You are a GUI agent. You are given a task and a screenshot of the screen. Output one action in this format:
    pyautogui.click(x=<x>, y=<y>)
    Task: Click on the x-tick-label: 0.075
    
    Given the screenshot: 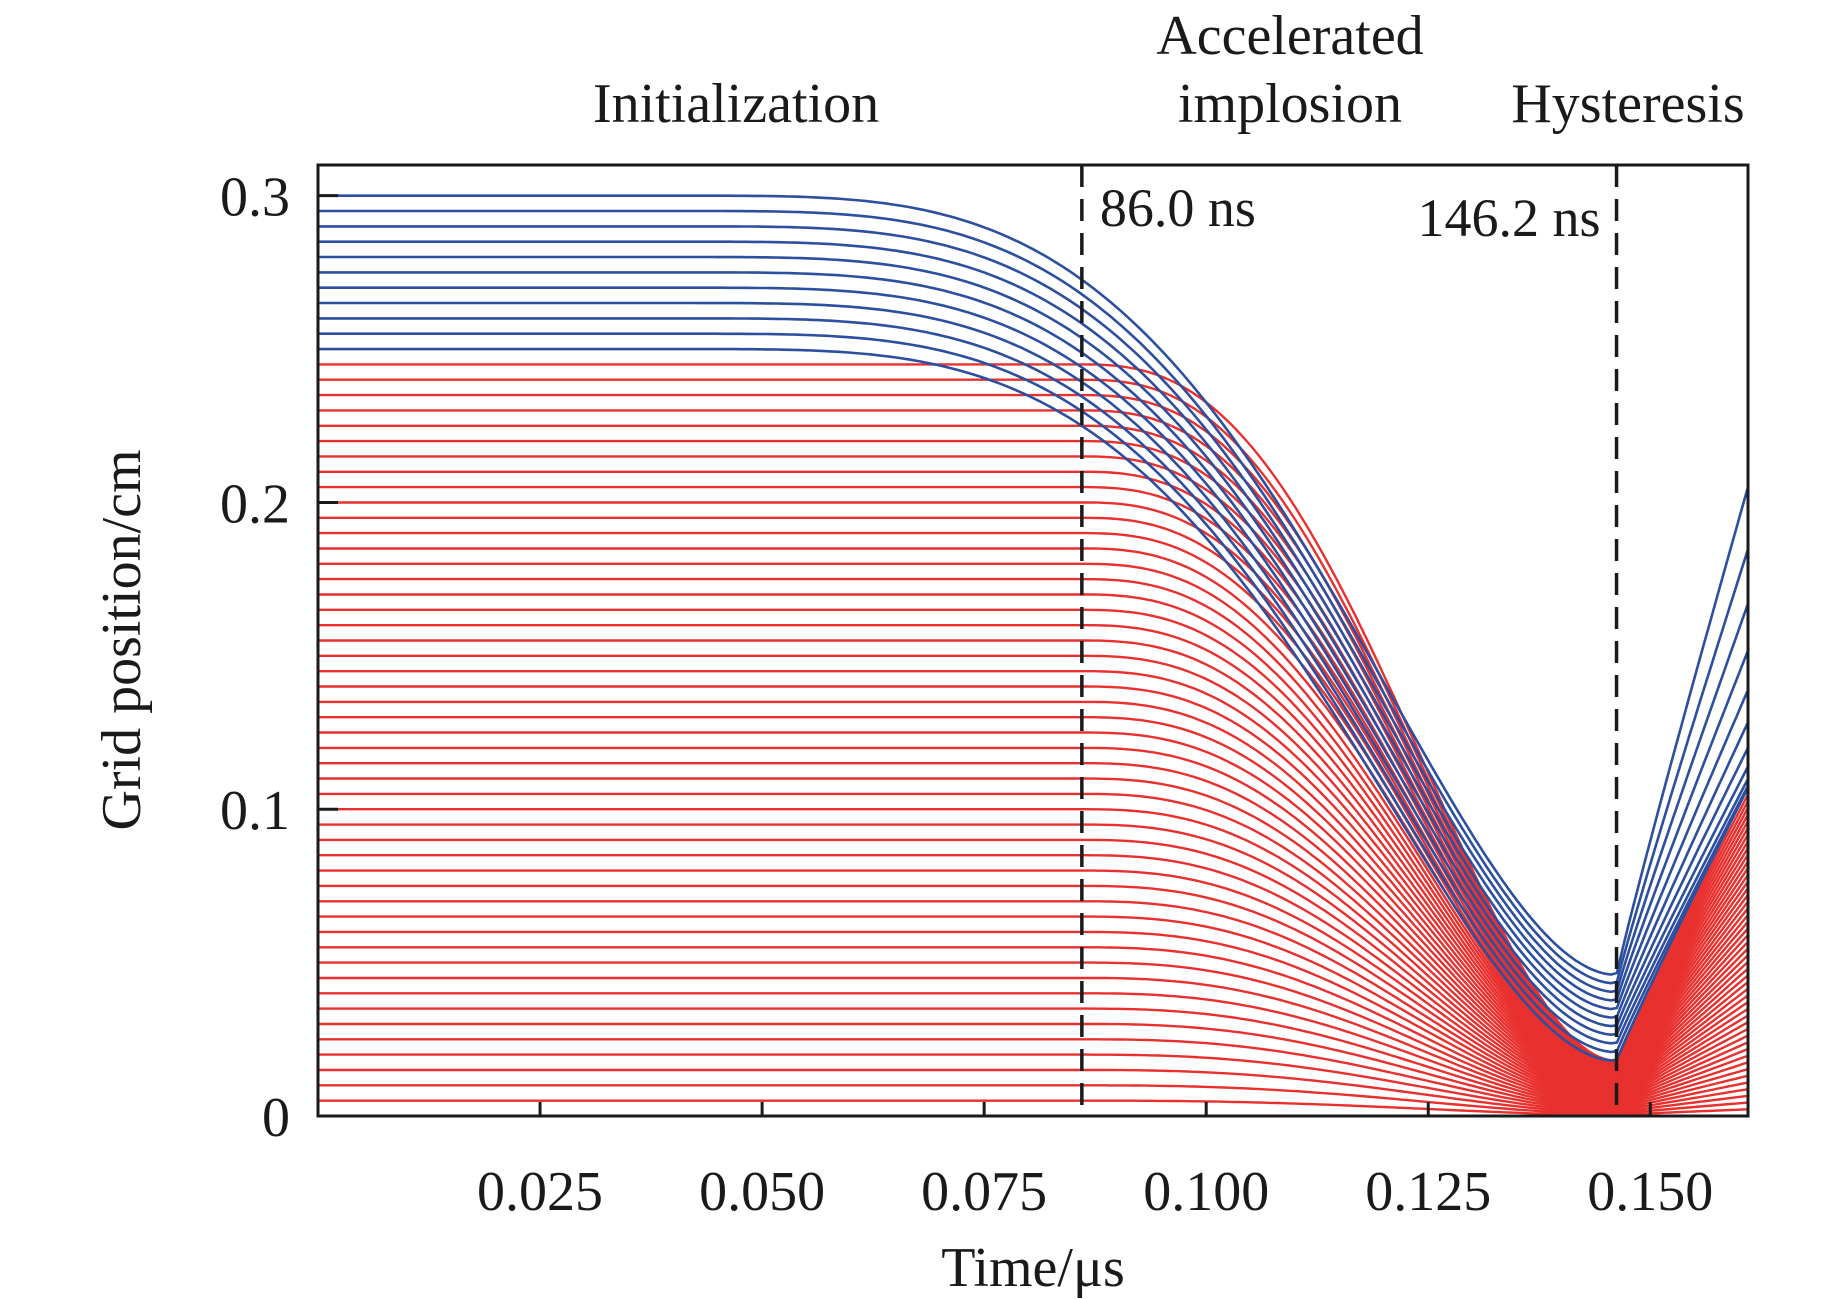 What is the action you would take?
    pyautogui.click(x=984, y=1192)
    